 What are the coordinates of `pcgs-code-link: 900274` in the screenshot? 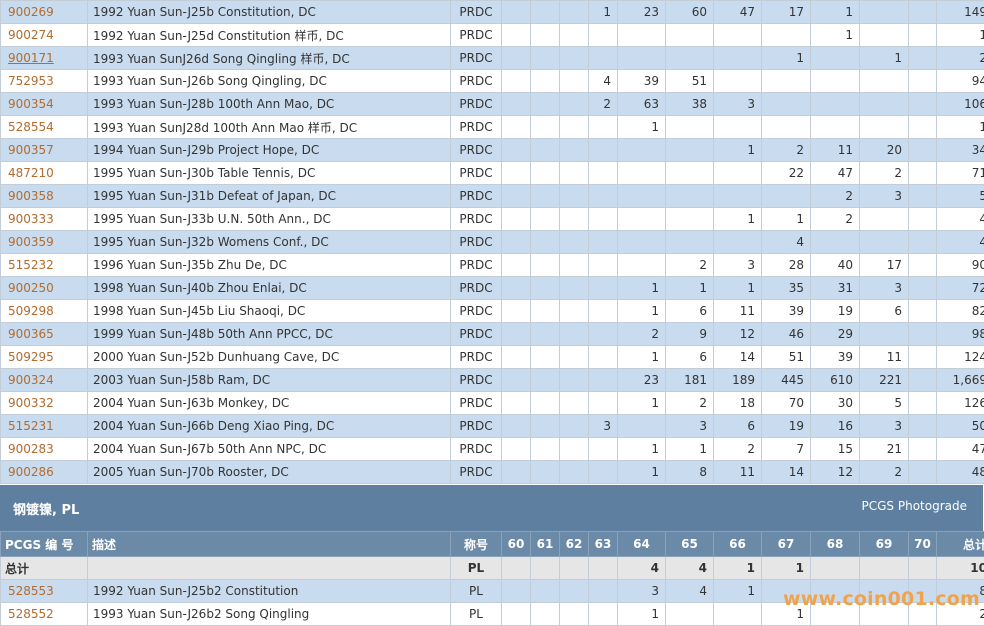 It's located at (44, 35).